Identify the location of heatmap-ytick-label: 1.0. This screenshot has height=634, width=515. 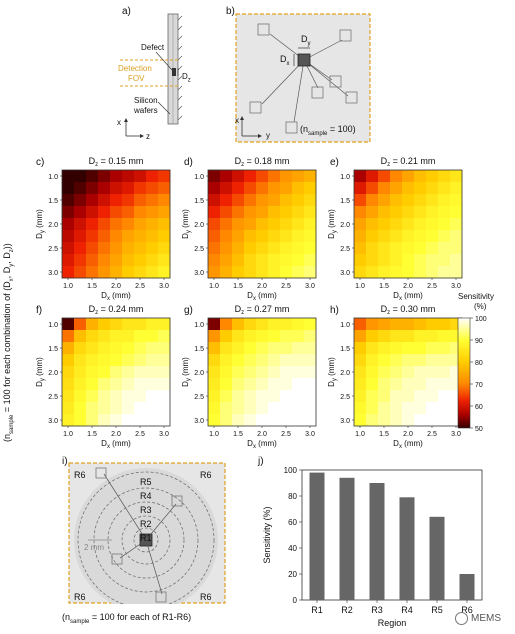
(199, 177).